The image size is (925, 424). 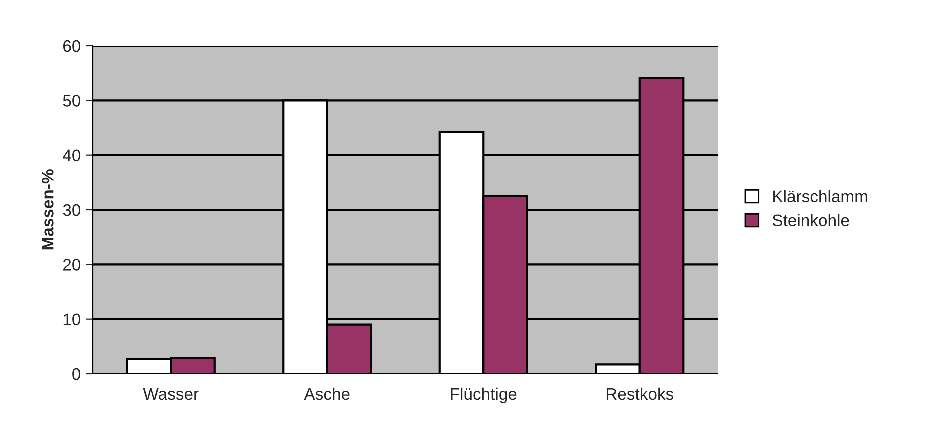 What do you see at coordinates (72, 265) in the screenshot?
I see `y-tick-label: 20` at bounding box center [72, 265].